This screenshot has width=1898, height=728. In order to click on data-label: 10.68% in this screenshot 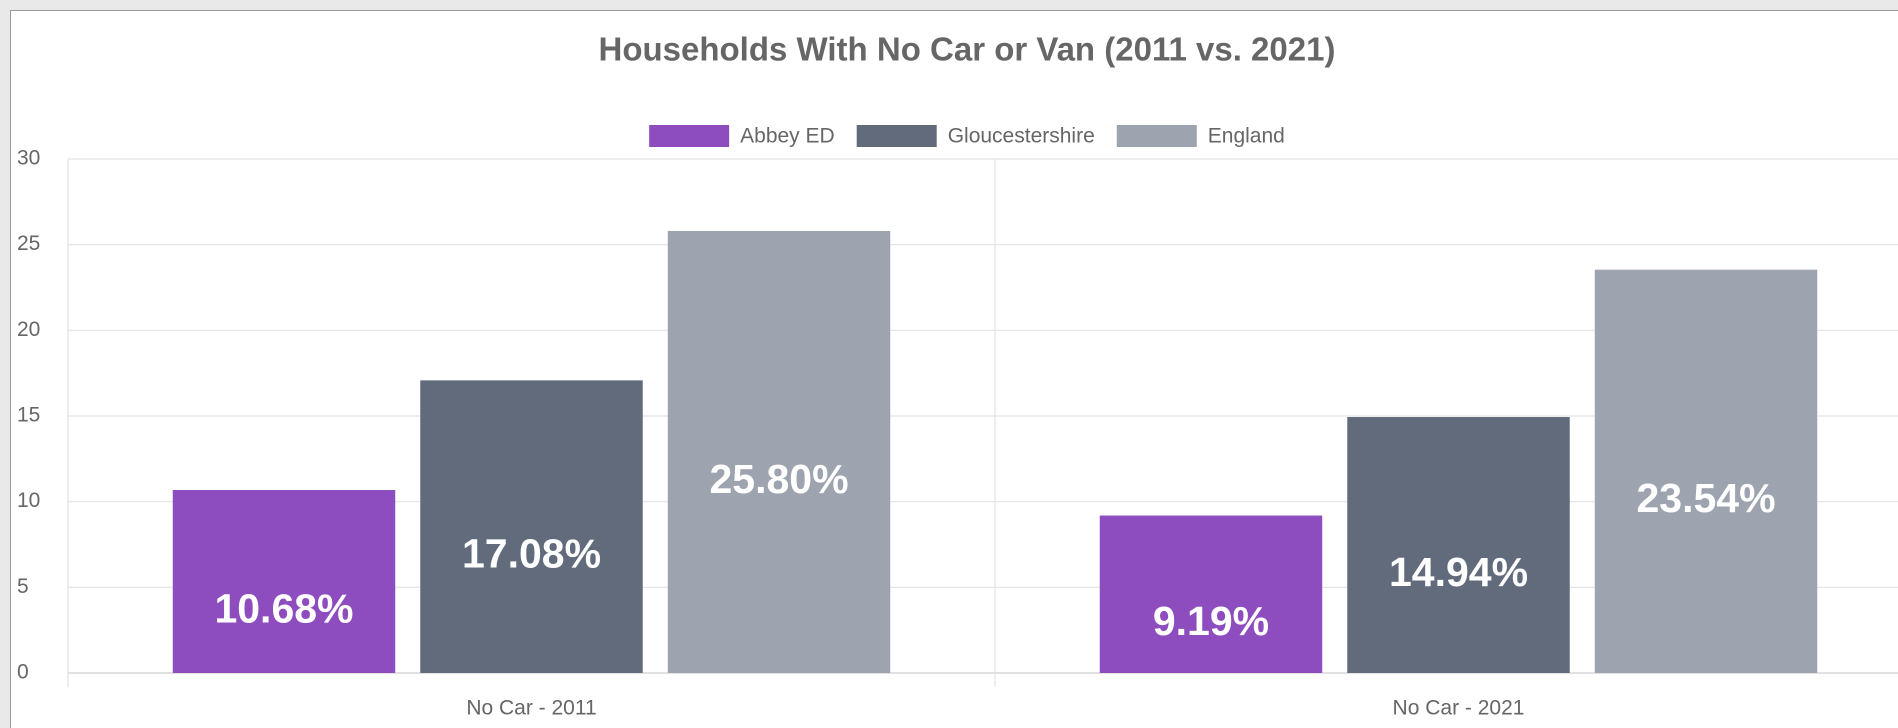, I will do `click(283, 608)`.